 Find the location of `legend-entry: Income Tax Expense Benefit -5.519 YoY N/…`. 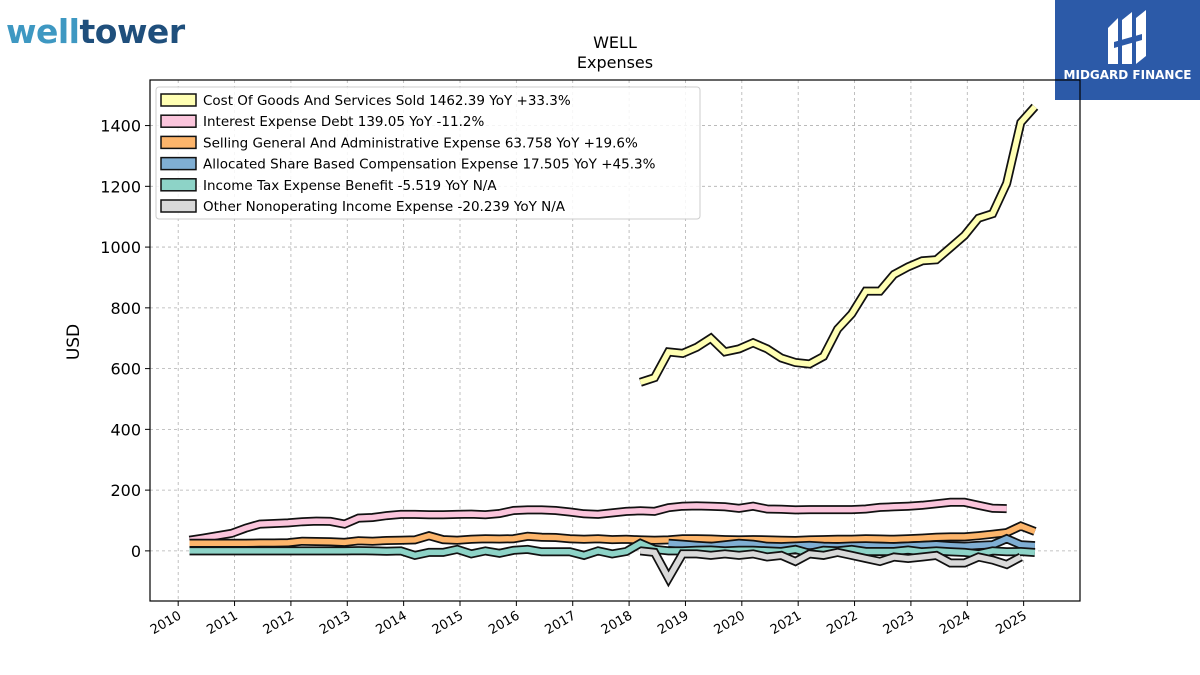

legend-entry: Income Tax Expense Benefit -5.519 YoY N/… is located at coordinates (350, 186).